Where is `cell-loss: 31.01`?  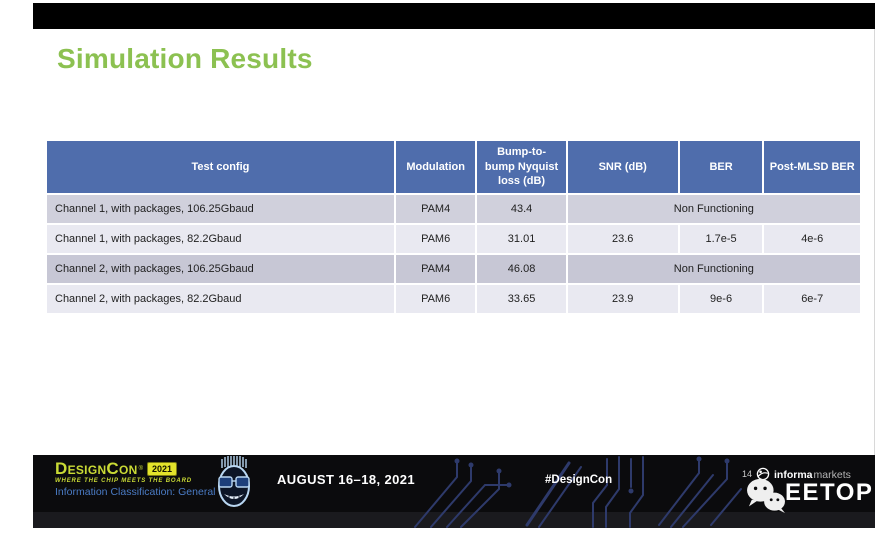 cell-loss: 31.01 is located at coordinates (521, 239).